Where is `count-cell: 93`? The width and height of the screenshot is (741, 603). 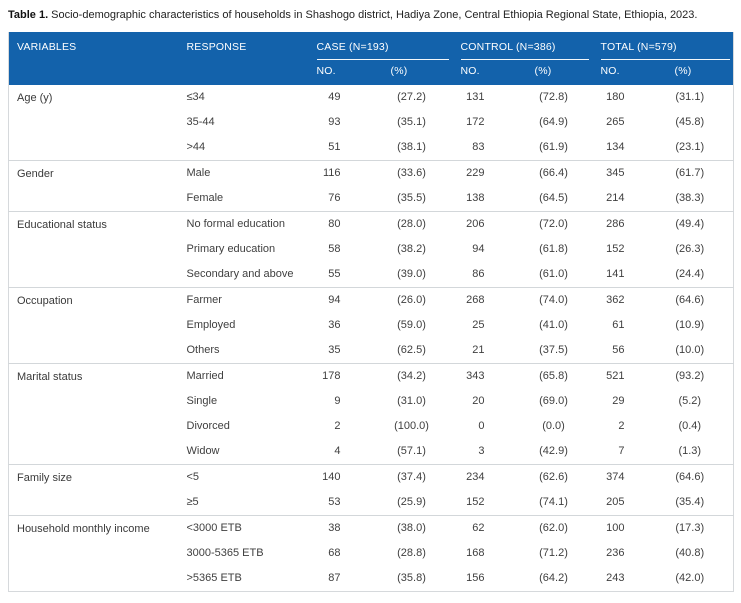
count-cell: 93 is located at coordinates (352, 122).